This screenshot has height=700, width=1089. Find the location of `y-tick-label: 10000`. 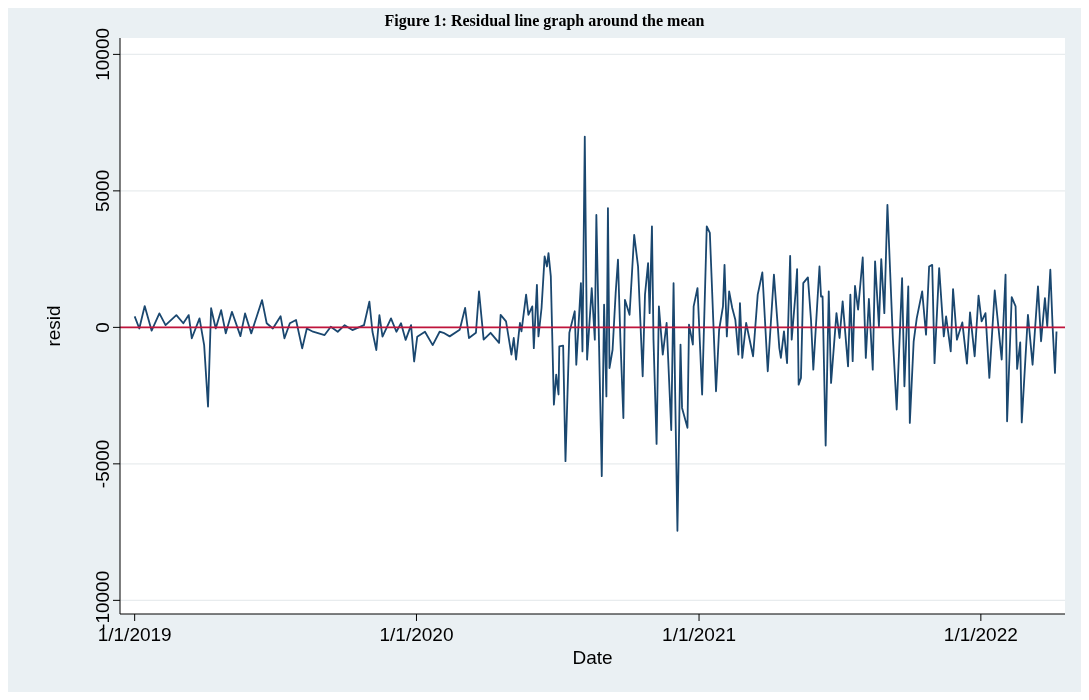

y-tick-label: 10000 is located at coordinates (102, 54).